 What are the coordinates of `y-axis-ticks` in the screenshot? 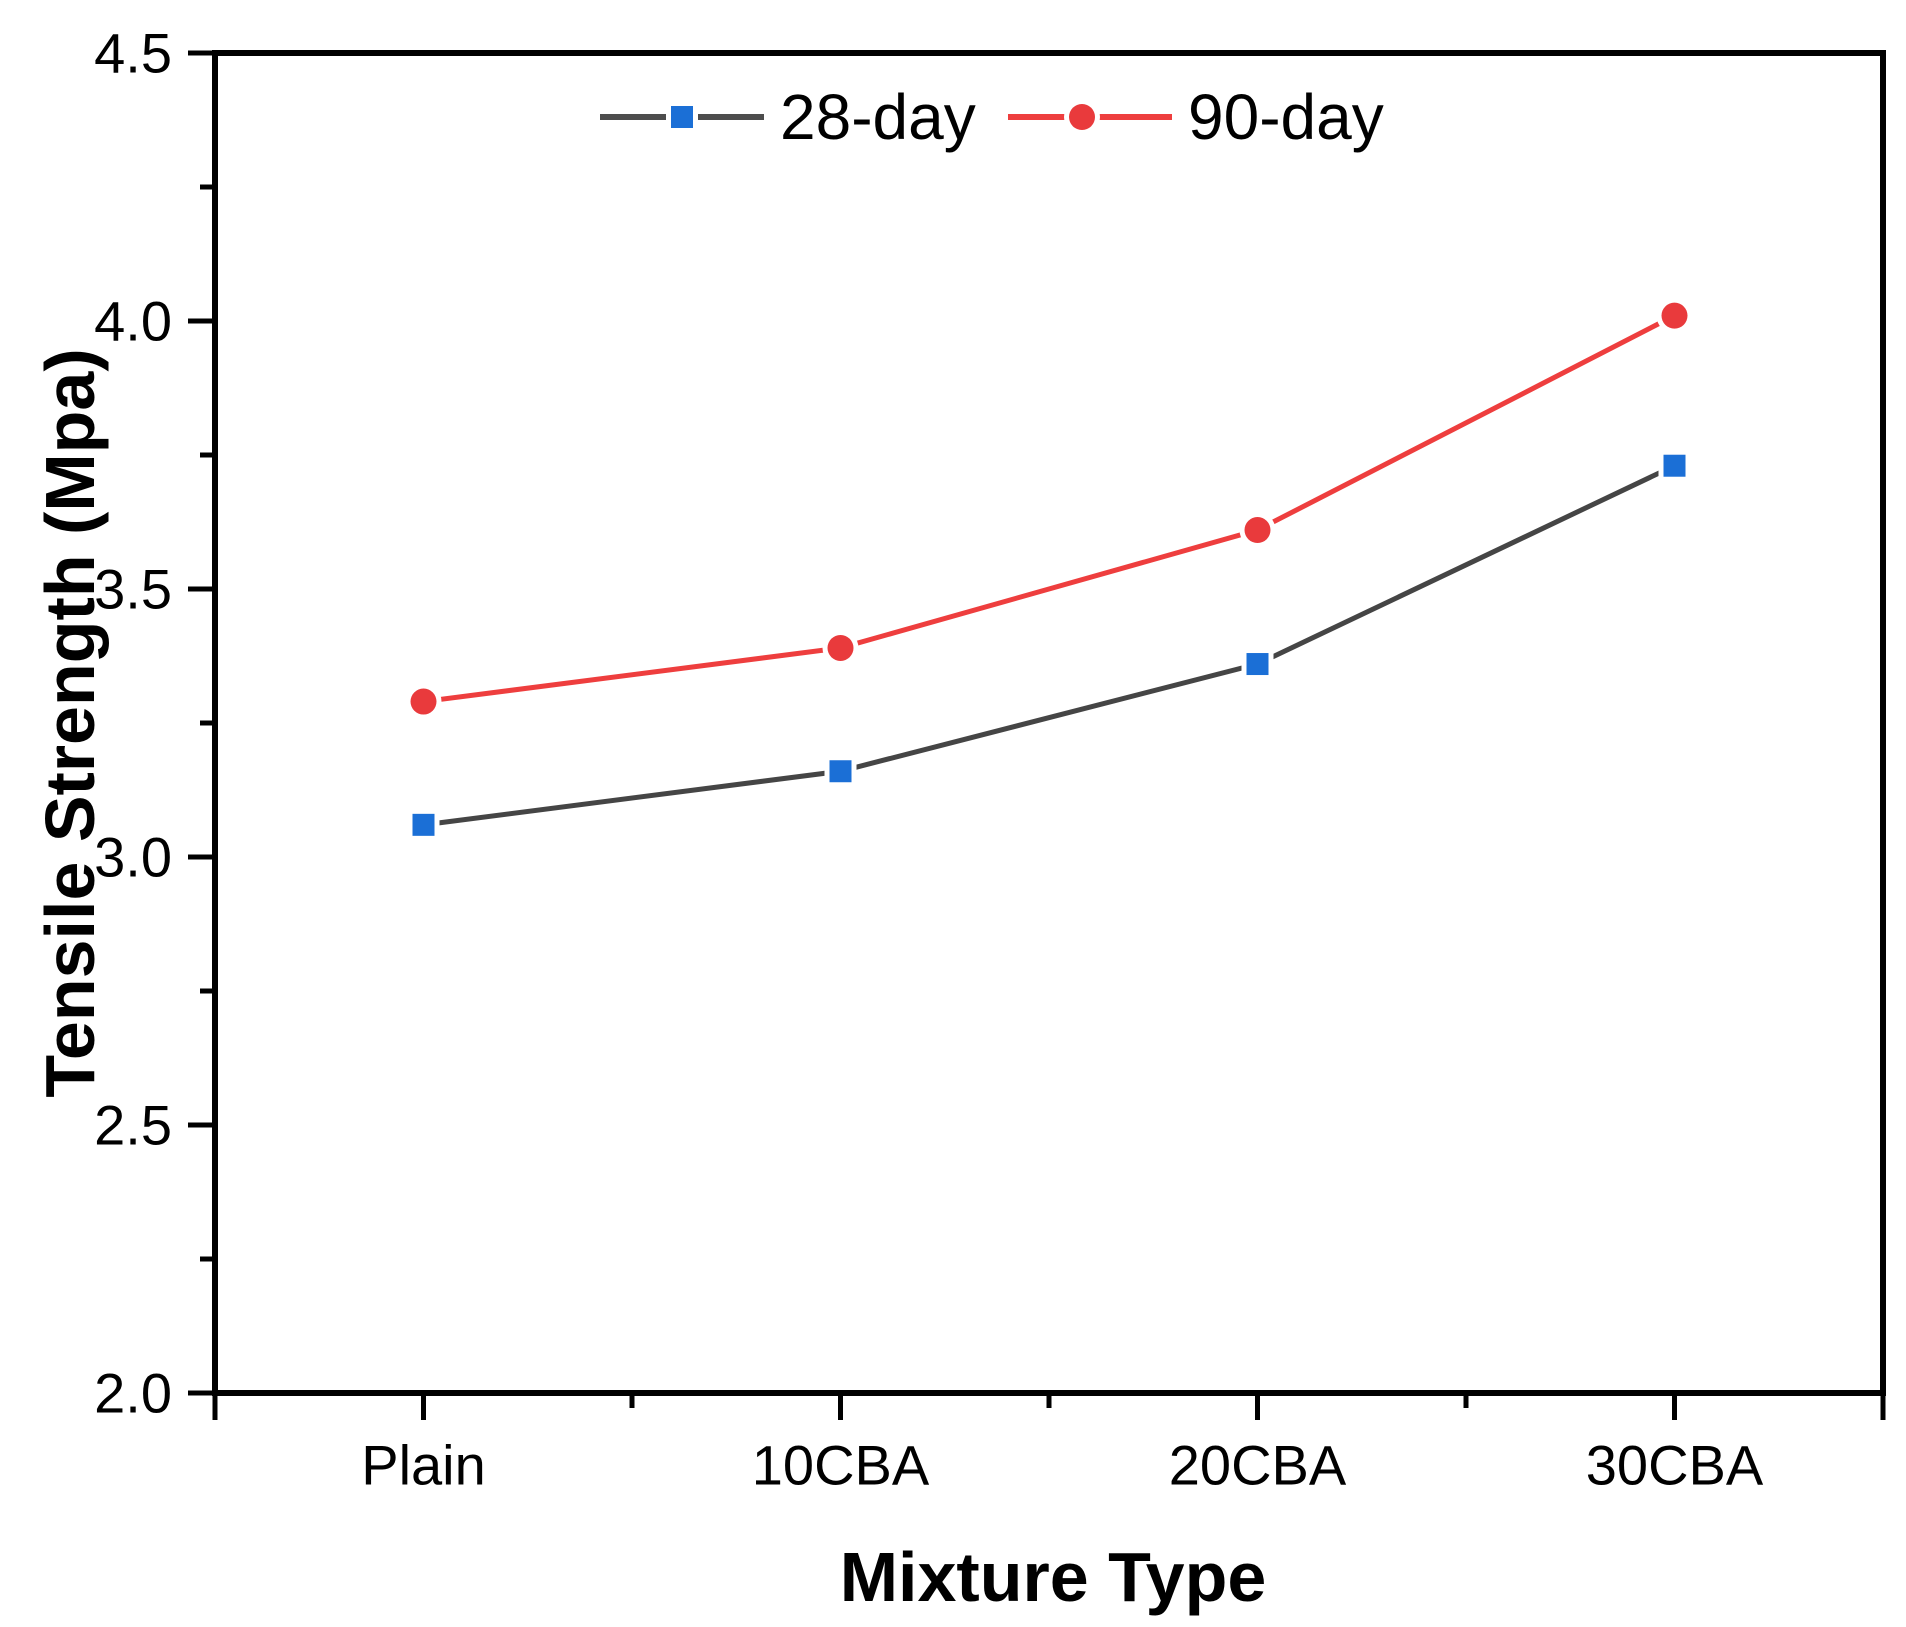 It's located at (201, 723).